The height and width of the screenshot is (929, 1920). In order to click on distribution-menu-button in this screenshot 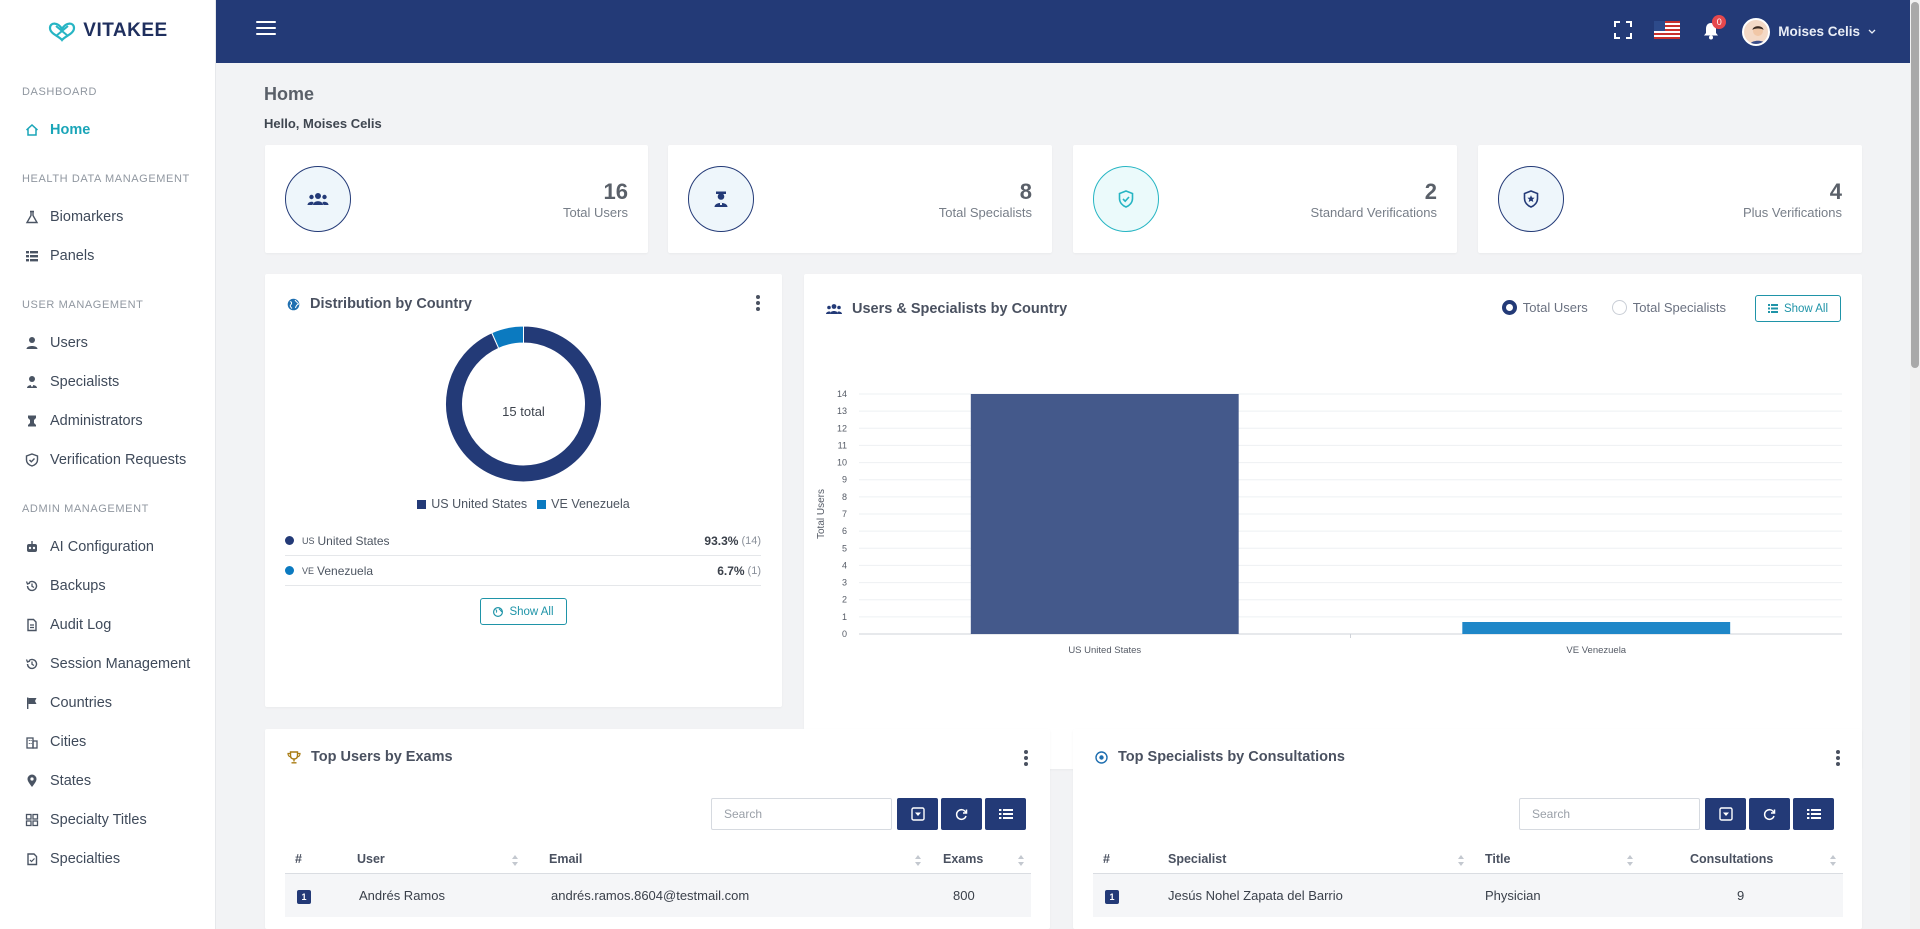, I will do `click(758, 303)`.